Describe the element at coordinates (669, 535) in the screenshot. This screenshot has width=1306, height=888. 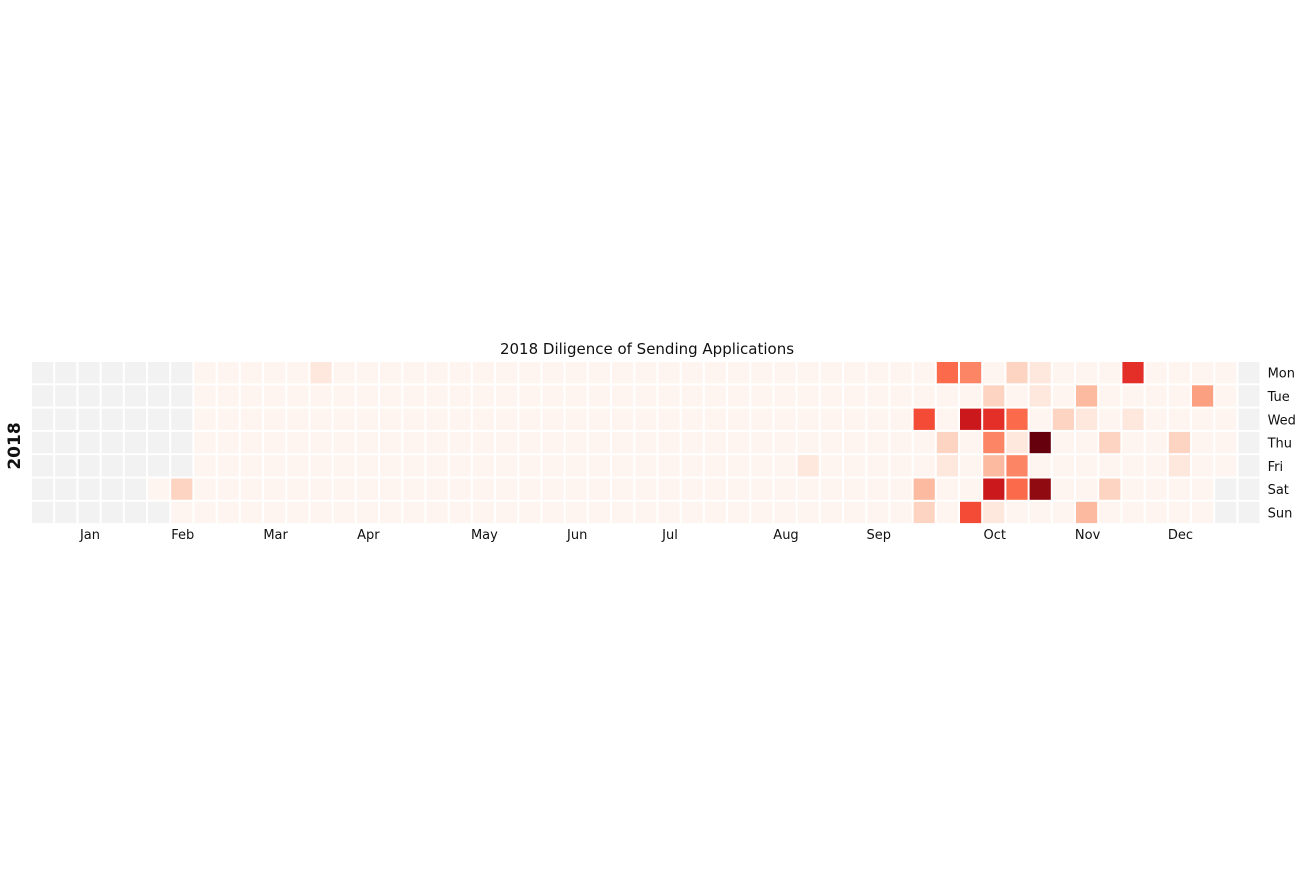
I see `month-label: Jul` at that location.